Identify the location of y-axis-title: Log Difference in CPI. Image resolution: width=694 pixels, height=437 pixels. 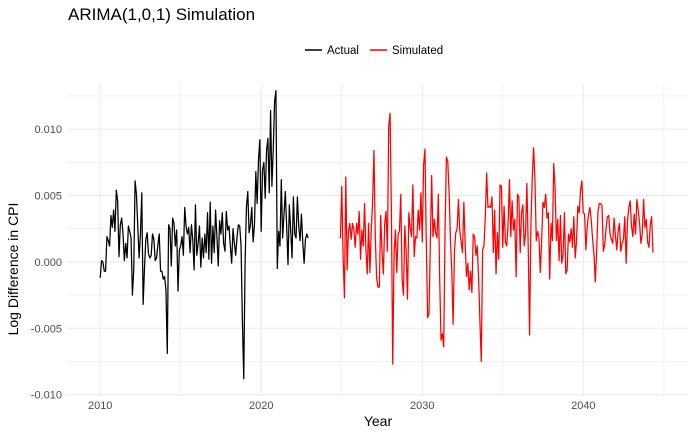
(13, 269).